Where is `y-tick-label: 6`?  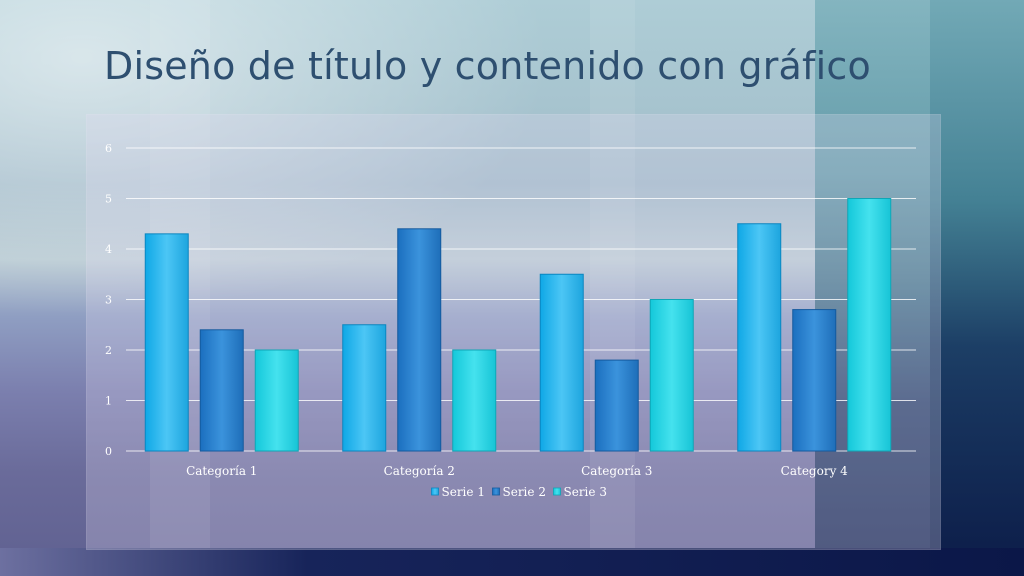 y-tick-label: 6 is located at coordinates (108, 148).